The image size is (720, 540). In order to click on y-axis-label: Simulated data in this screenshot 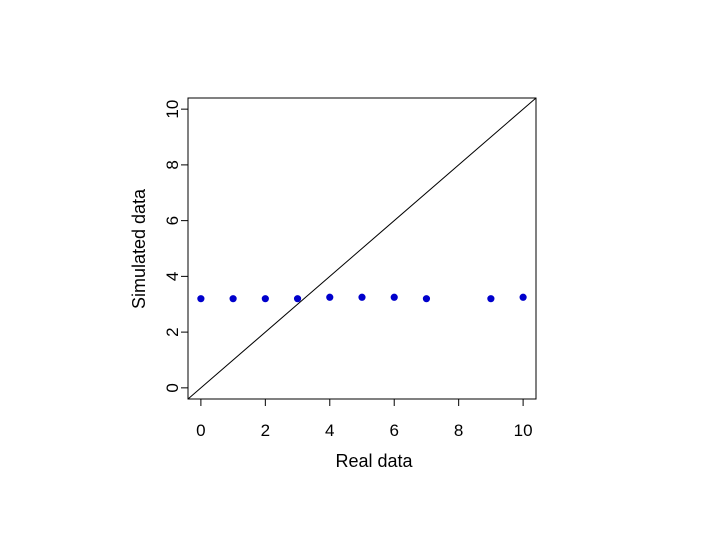, I will do `click(139, 248)`.